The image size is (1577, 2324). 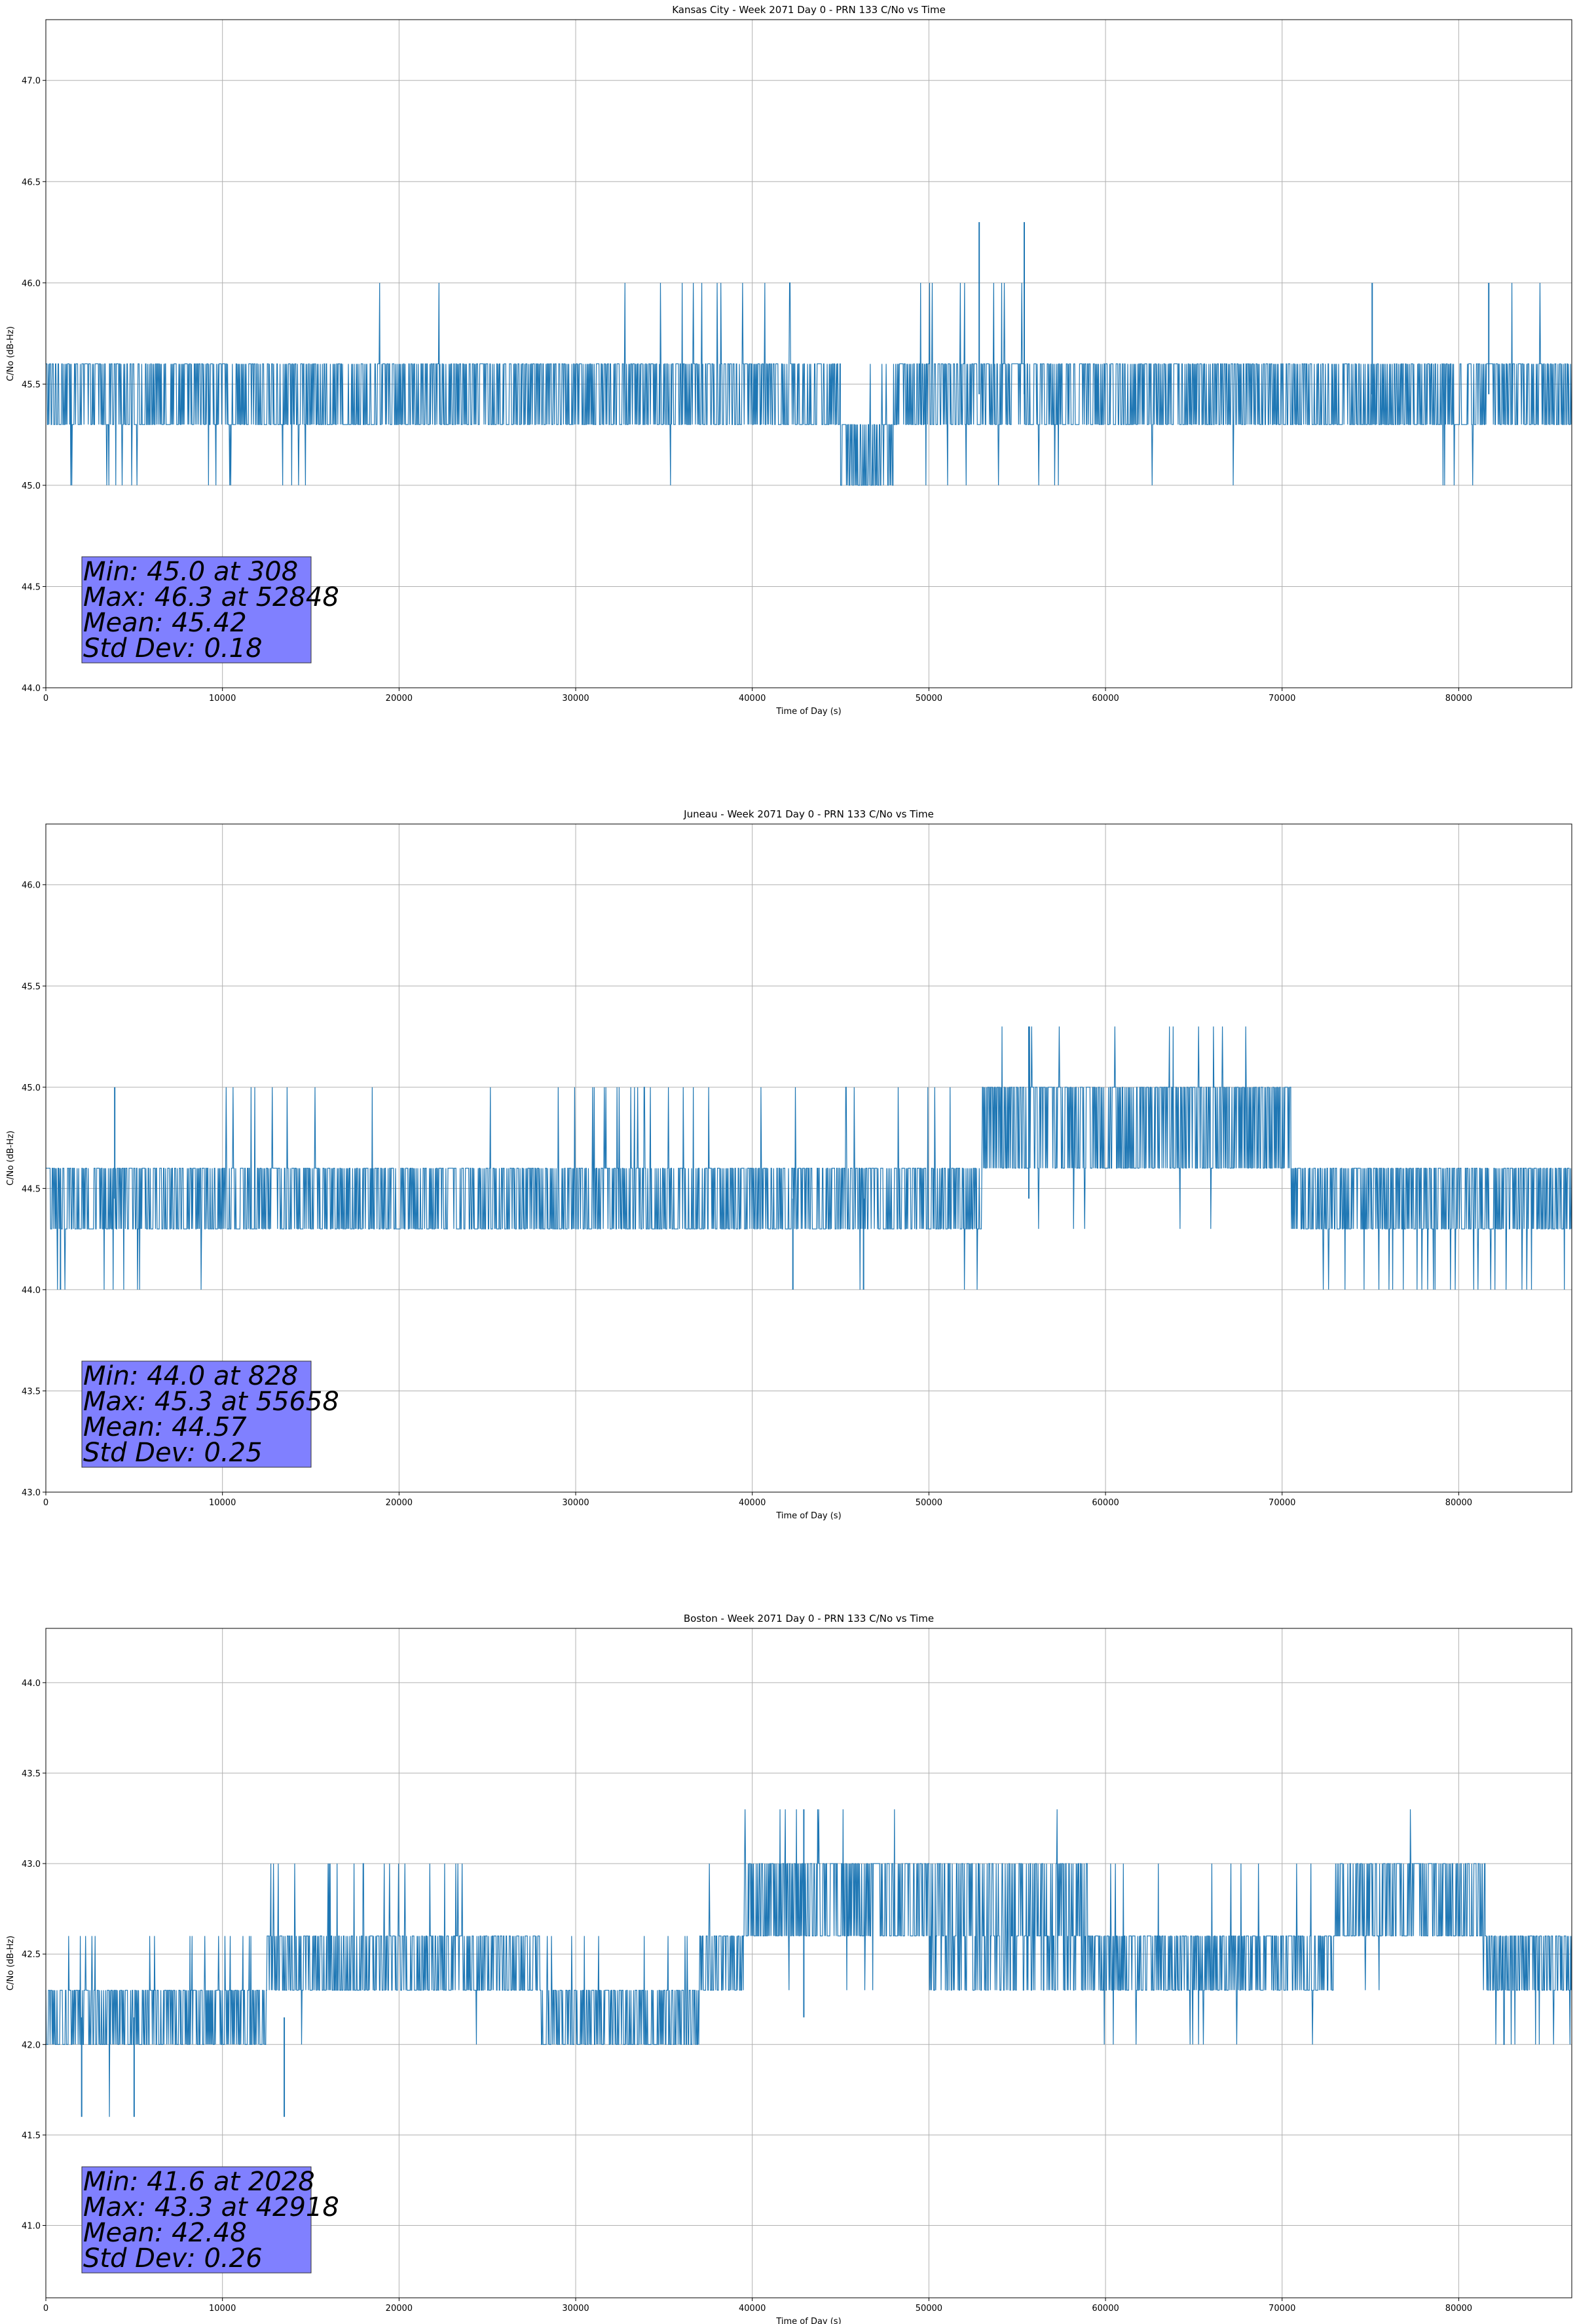 I want to click on y-tick-label: 42.5, so click(x=31, y=1955).